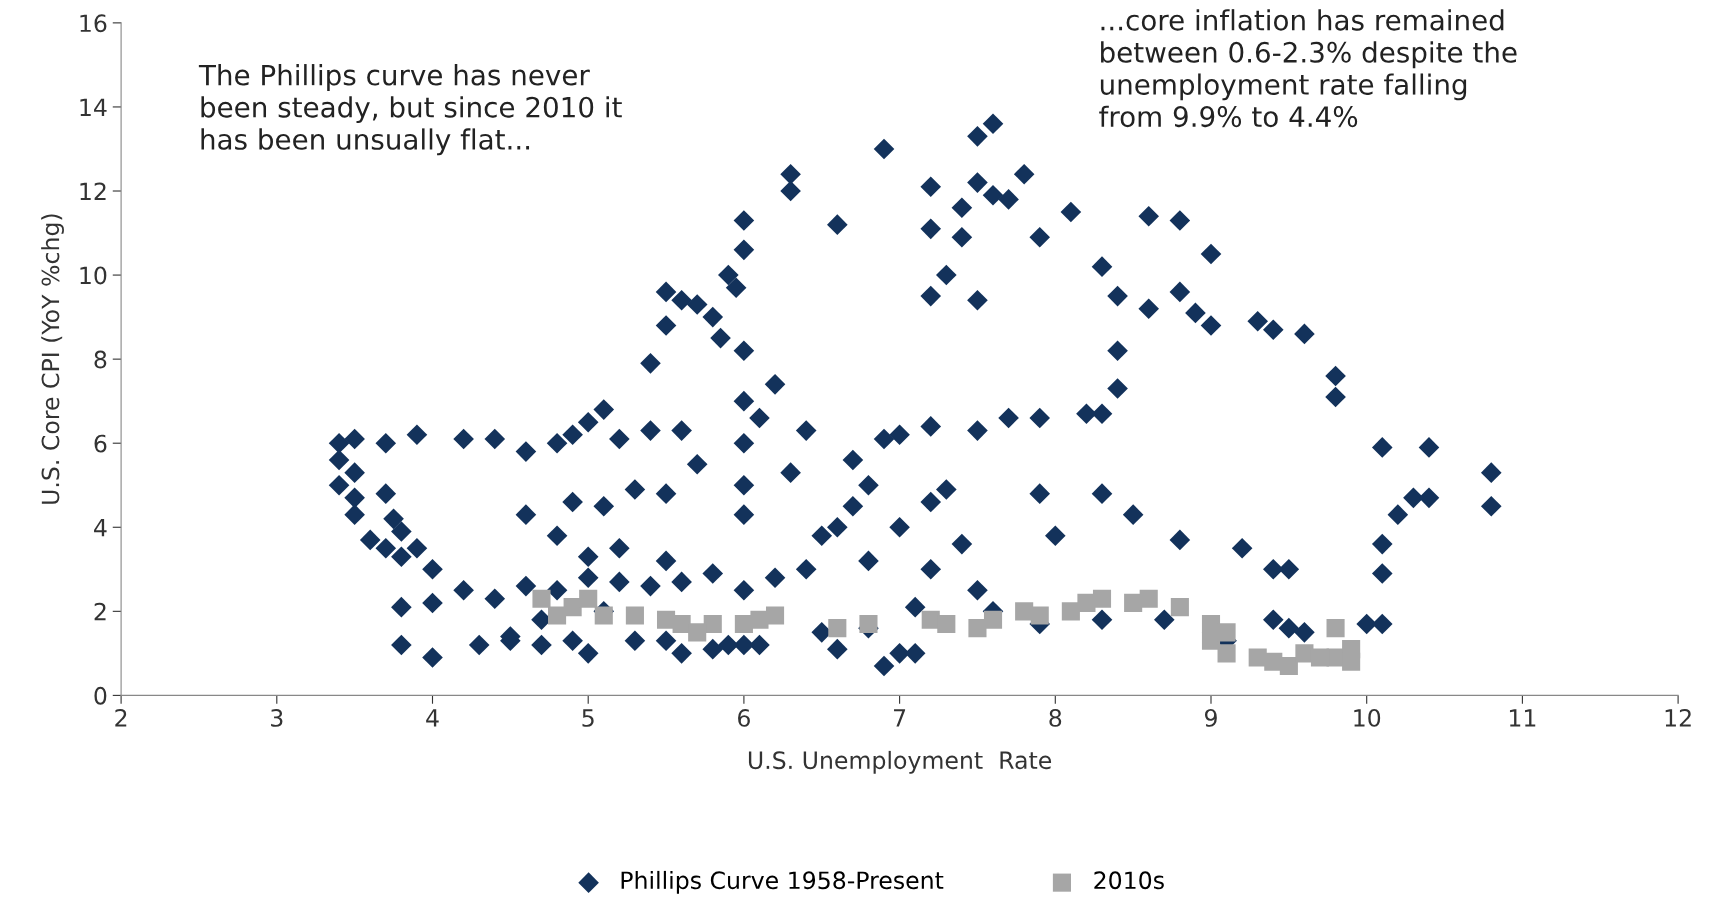  I want to click on y-tick-label: 8, so click(100, 359).